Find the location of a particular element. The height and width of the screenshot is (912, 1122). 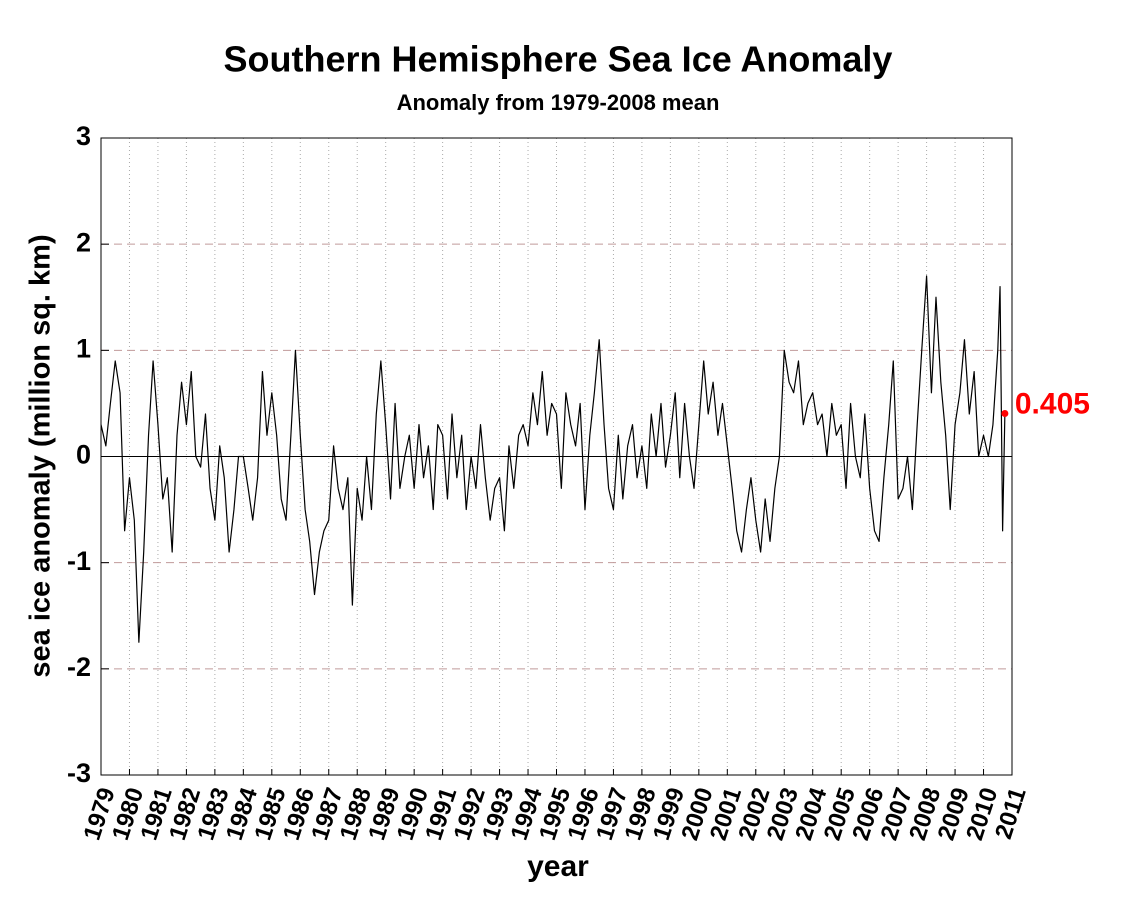

y-tick-label: -2 is located at coordinates (79, 667).